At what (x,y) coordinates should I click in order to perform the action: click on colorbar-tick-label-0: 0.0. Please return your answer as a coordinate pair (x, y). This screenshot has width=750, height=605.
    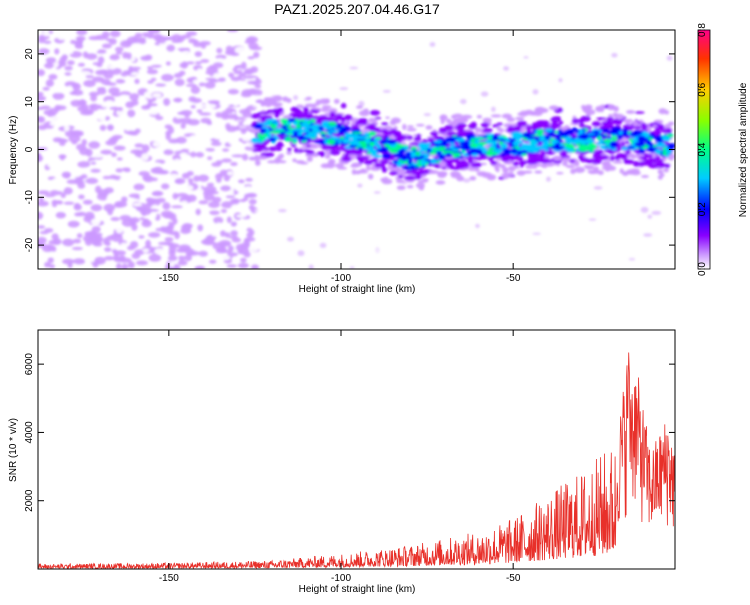
    Looking at the image, I should click on (702, 269).